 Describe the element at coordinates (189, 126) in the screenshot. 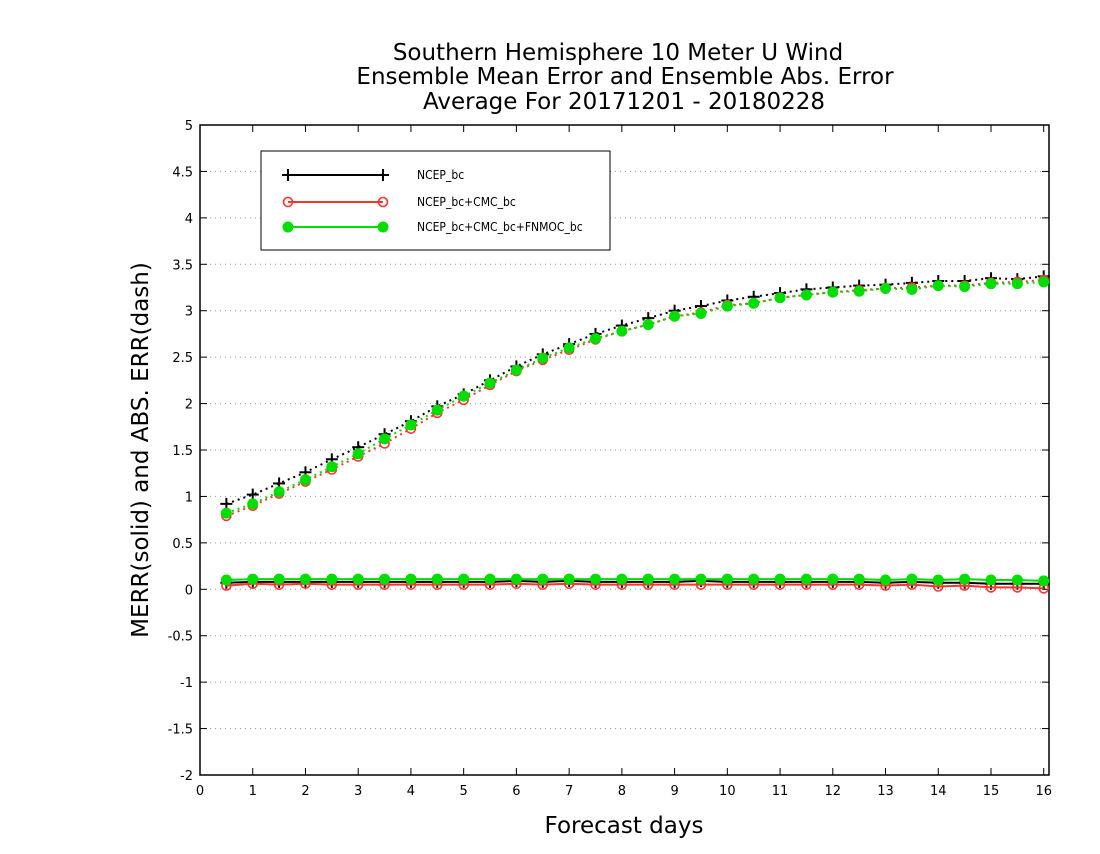

I see `y-tick-label: 5` at that location.